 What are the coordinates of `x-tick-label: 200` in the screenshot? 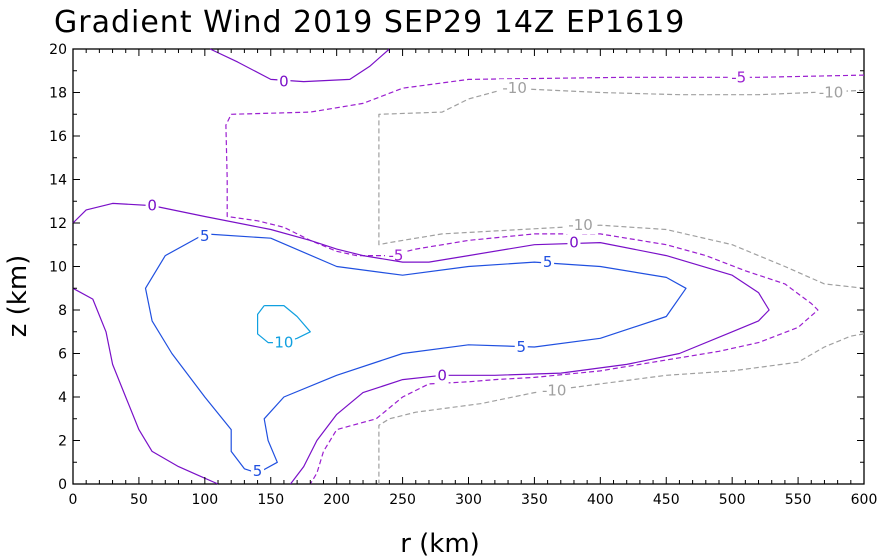 It's located at (336, 500).